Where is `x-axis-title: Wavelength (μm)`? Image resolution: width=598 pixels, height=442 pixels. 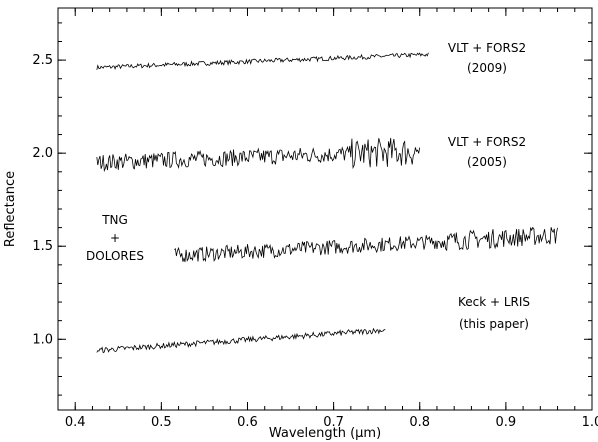 x-axis-title: Wavelength (μm) is located at coordinates (325, 433).